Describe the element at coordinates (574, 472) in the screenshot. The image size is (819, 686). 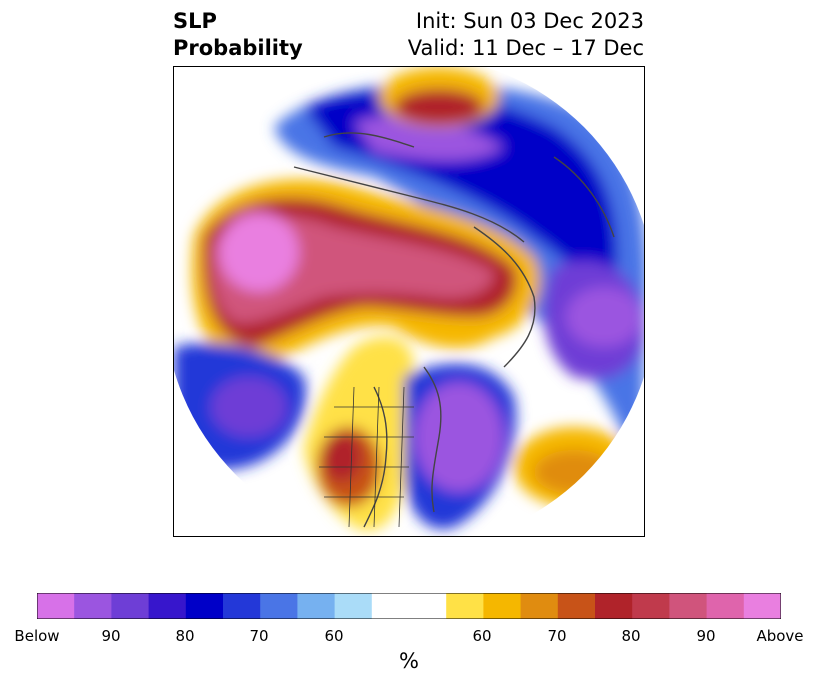
I see `above-core-atlantic` at that location.